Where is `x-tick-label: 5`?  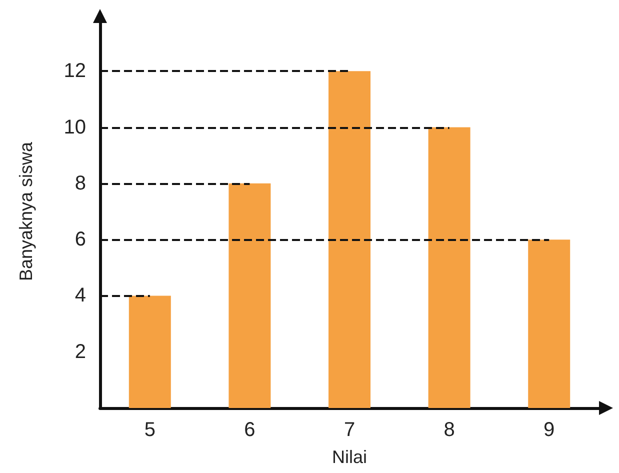 x-tick-label: 5 is located at coordinates (150, 430).